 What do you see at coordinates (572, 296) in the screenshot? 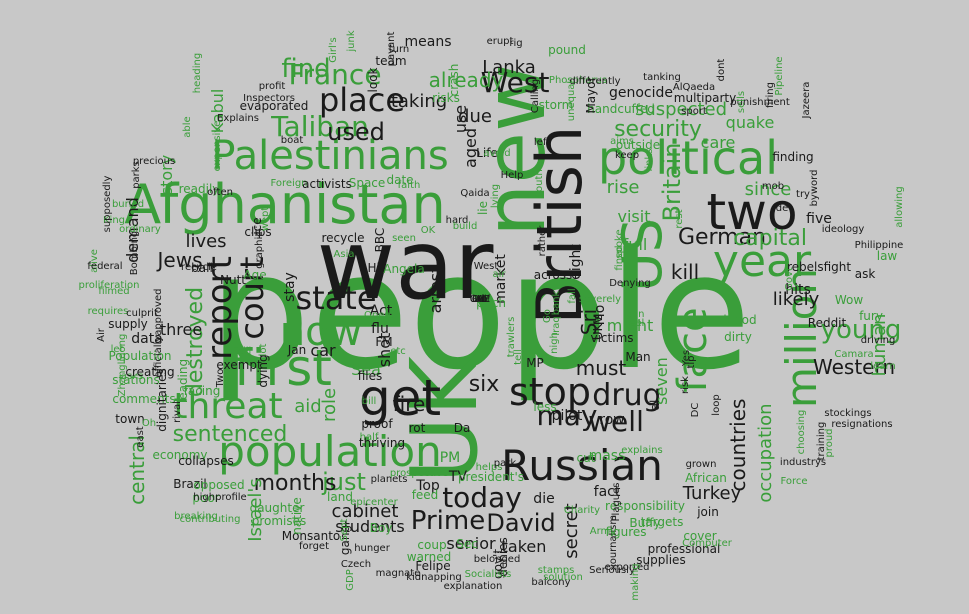
I see `word-fall: fall` at bounding box center [572, 296].